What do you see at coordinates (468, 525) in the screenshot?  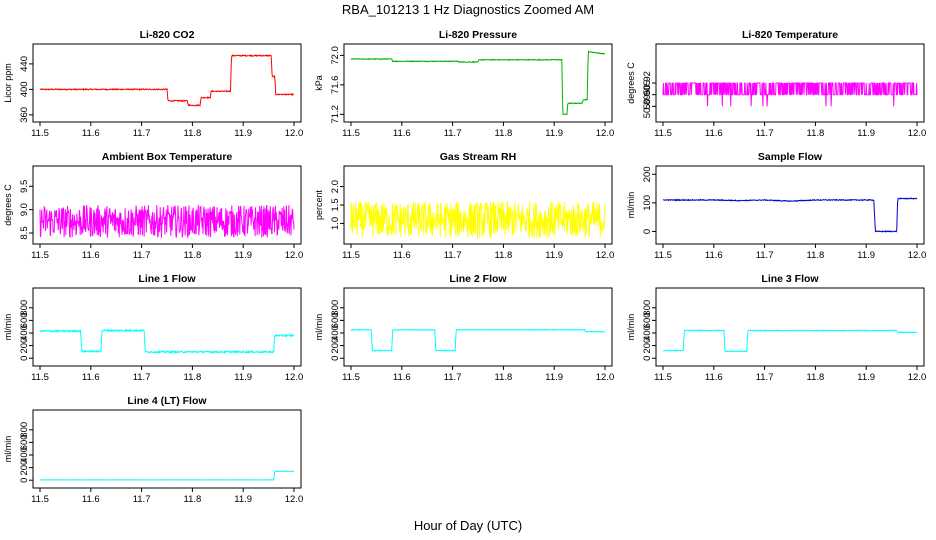 I see `x-axis-caption: Hour of Day (UTC)` at bounding box center [468, 525].